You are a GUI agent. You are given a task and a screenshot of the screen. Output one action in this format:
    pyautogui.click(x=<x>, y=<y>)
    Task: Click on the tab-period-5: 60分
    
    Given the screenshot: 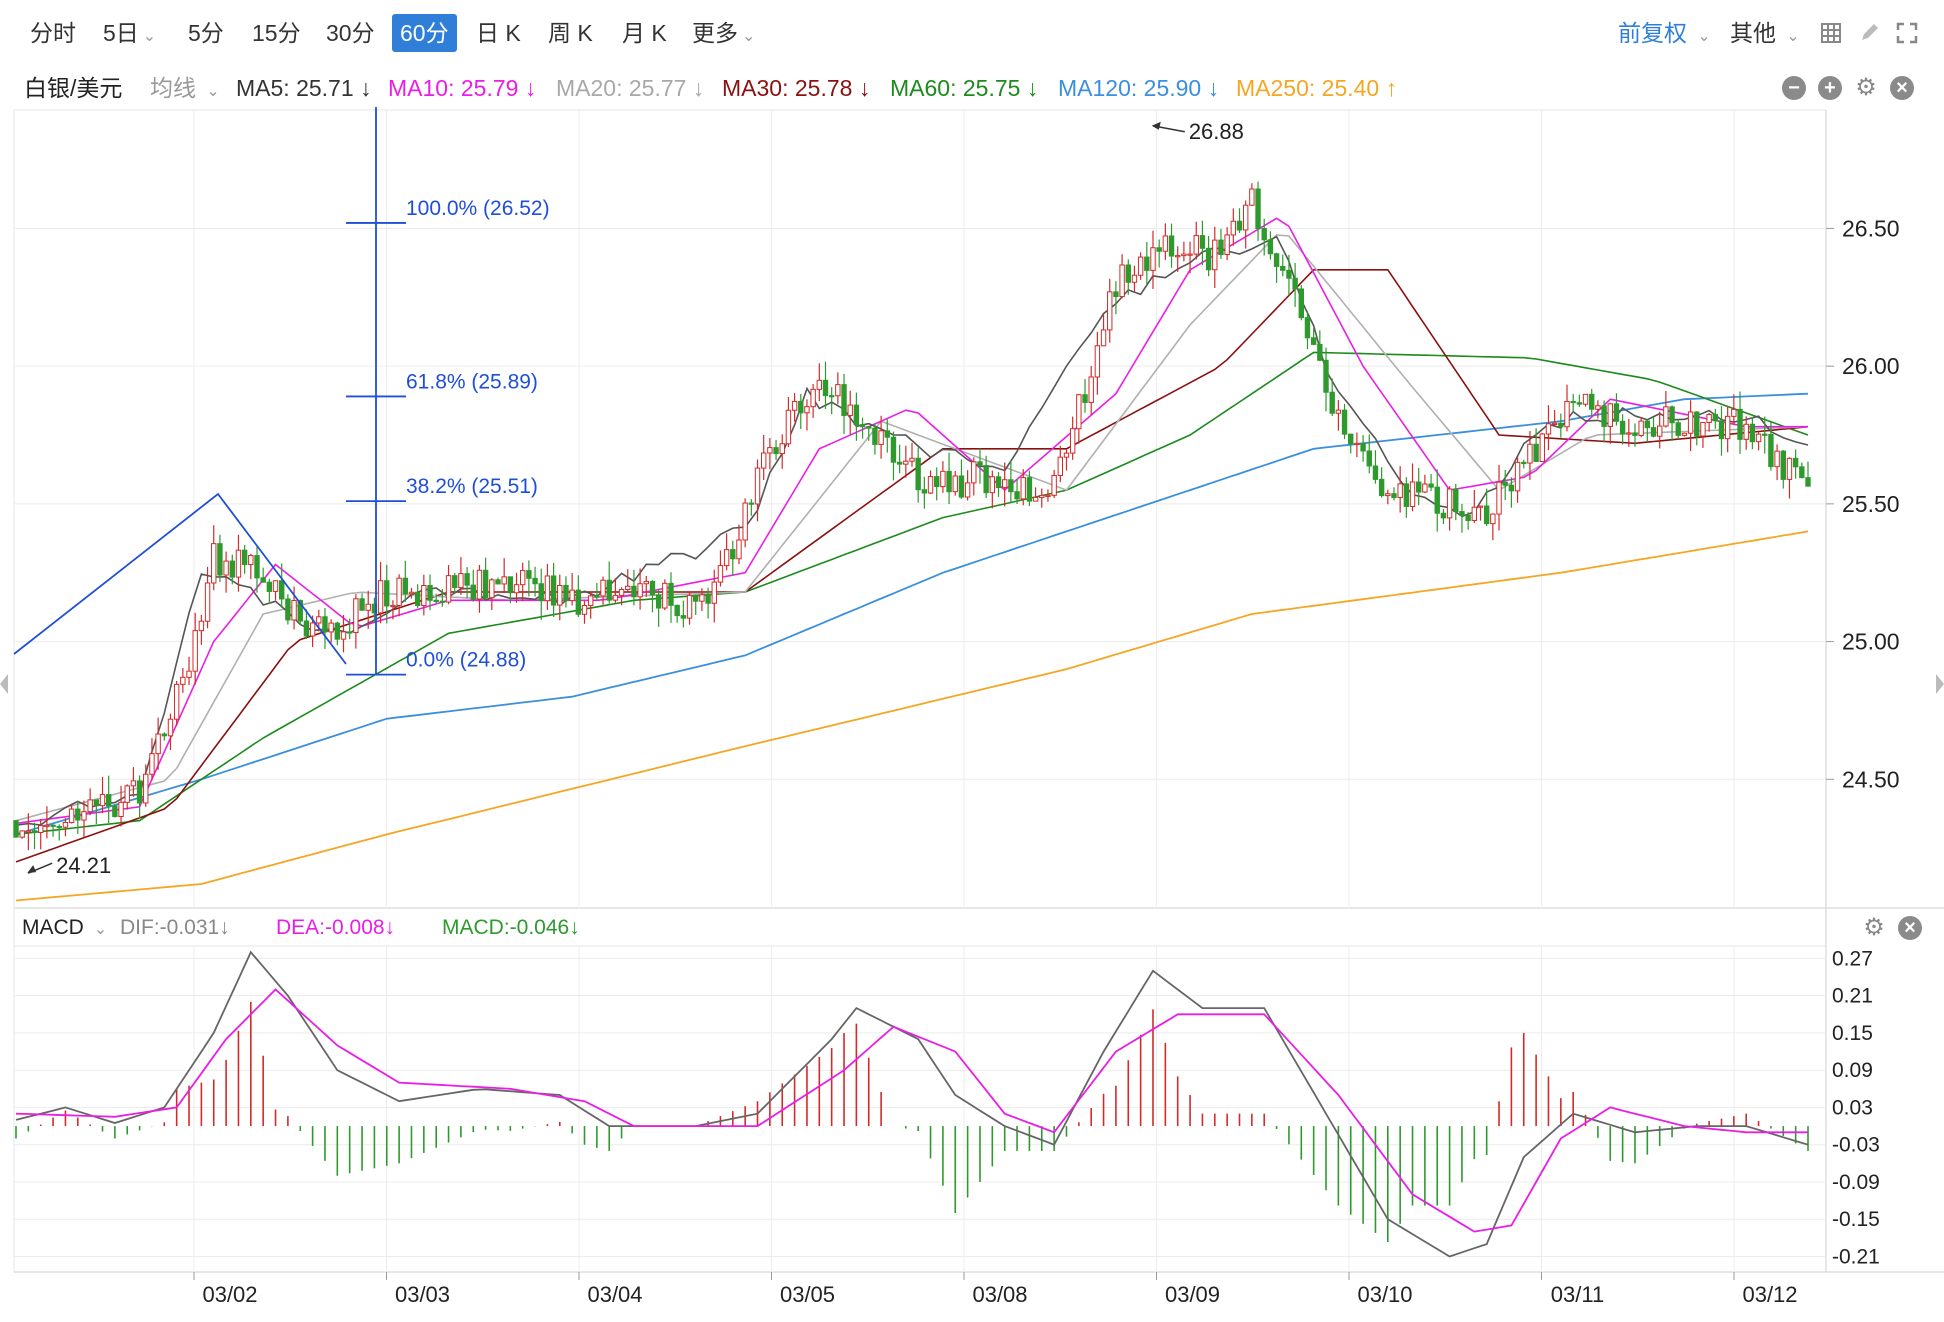 What is the action you would take?
    pyautogui.click(x=424, y=33)
    